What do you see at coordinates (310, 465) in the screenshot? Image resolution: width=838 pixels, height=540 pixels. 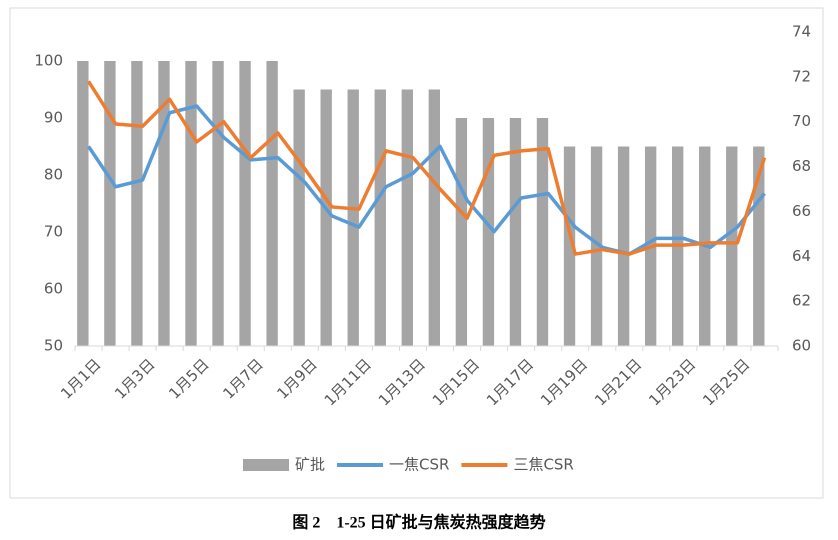 I see `legend-label: 矿批` at bounding box center [310, 465].